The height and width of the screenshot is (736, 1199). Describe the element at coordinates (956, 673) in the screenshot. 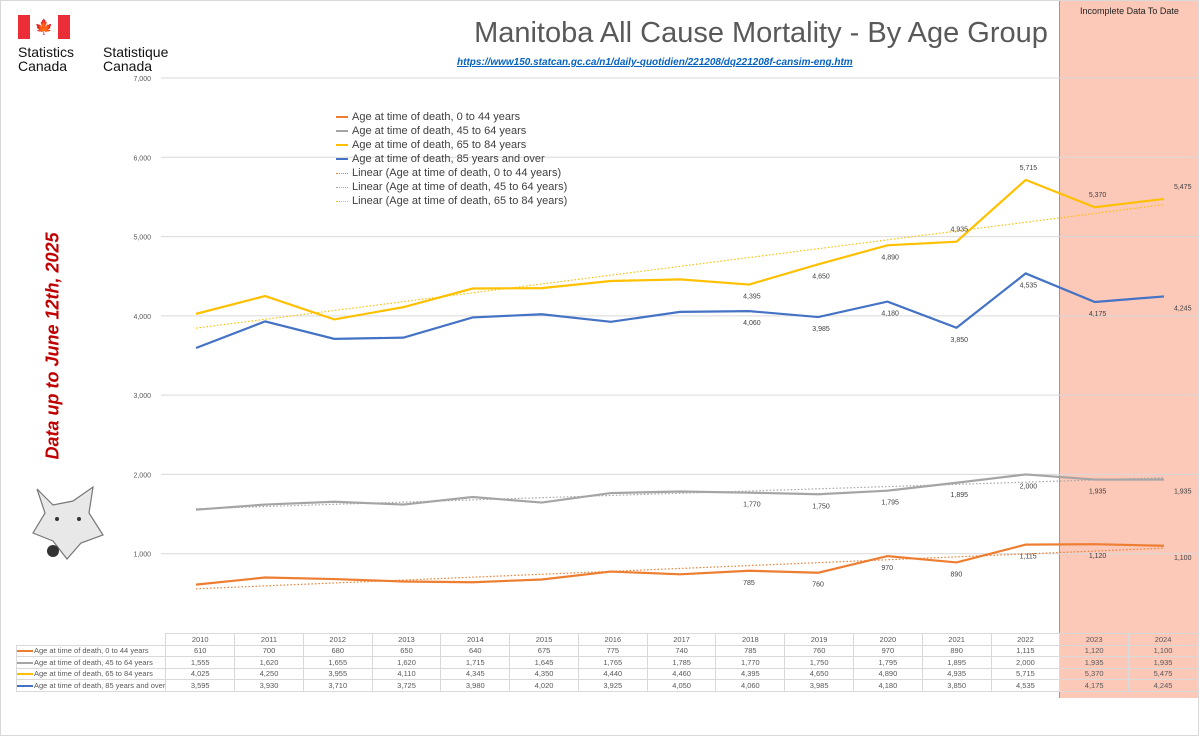

I see `table-cell: 4,935` at that location.